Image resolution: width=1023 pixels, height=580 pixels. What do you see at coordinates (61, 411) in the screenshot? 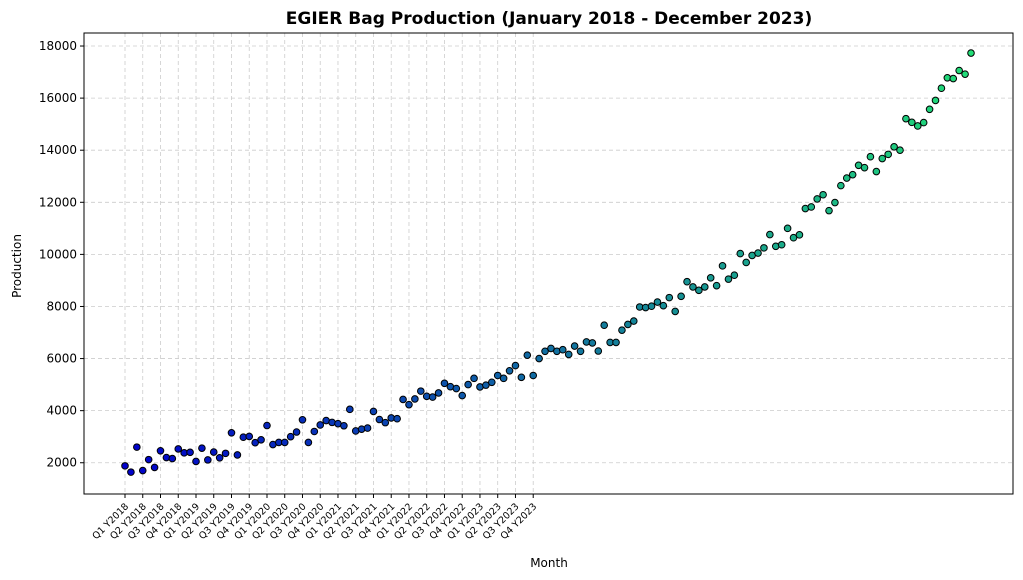
I see `y-tick-label: 4000` at bounding box center [61, 411].